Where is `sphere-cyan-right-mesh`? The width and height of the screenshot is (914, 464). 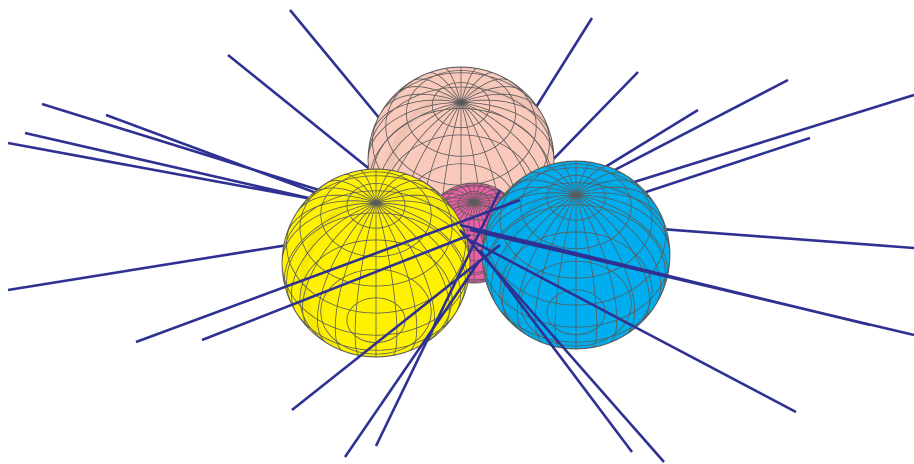 sphere-cyan-right-mesh is located at coordinates (576, 255).